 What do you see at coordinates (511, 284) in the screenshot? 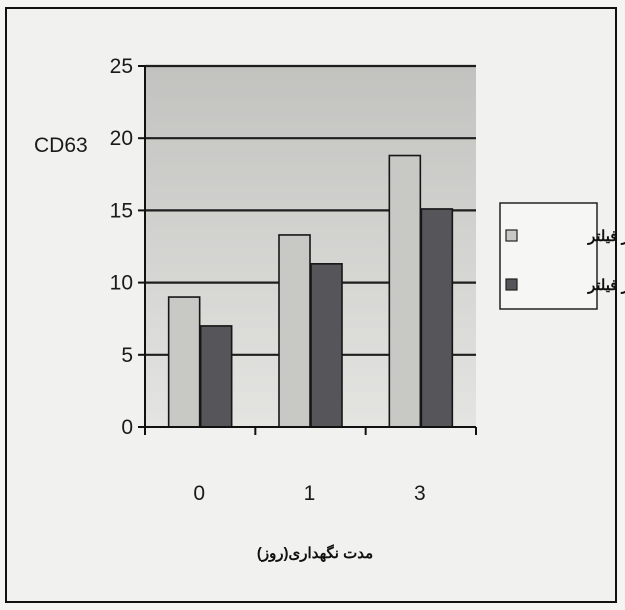
I see `legend-swatch-after` at bounding box center [511, 284].